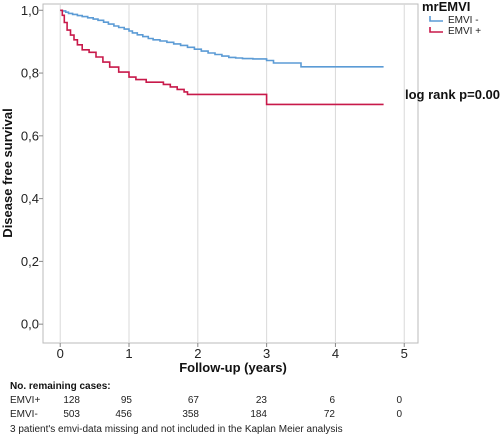 This screenshot has height=434, width=500. Describe the element at coordinates (30, 198) in the screenshot. I see `y-tick-label: 0,4` at that location.